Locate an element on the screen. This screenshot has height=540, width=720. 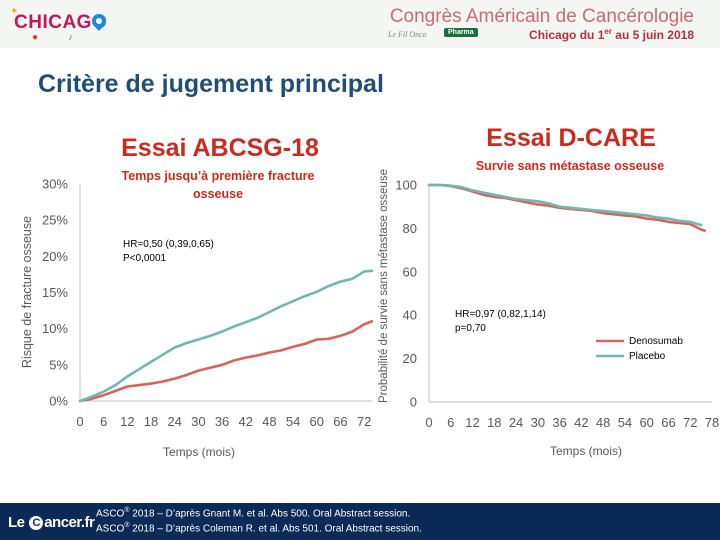
chart-subtitle-line1: Temps jusqu’à première fracture is located at coordinates (218, 176).